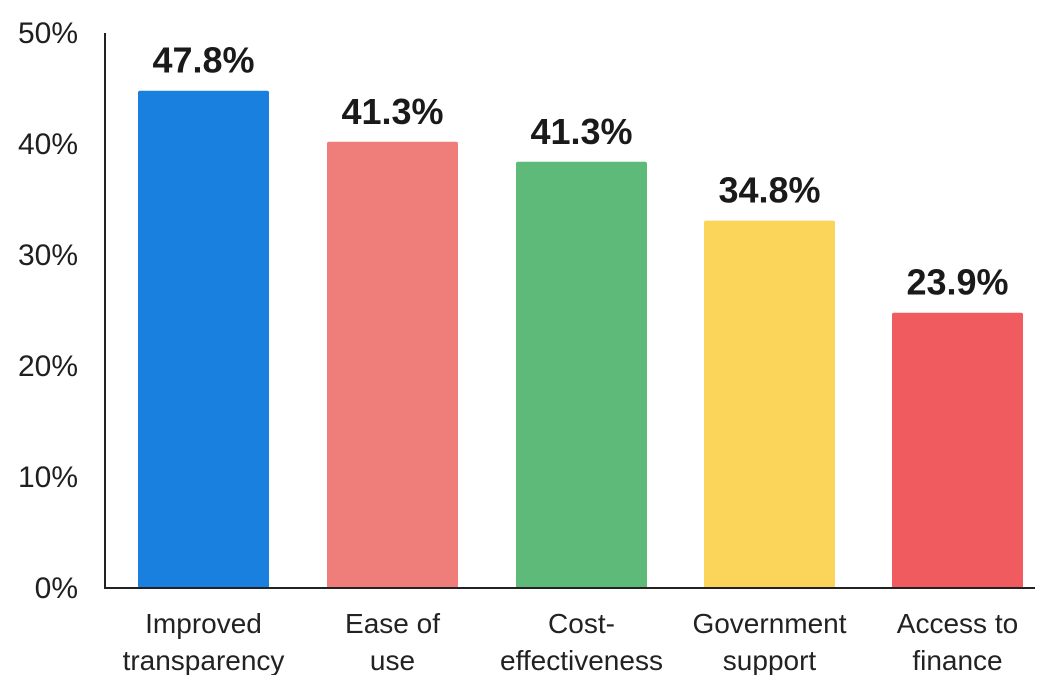 This screenshot has width=1042, height=675. I want to click on x-tick-label: finance, so click(957, 660).